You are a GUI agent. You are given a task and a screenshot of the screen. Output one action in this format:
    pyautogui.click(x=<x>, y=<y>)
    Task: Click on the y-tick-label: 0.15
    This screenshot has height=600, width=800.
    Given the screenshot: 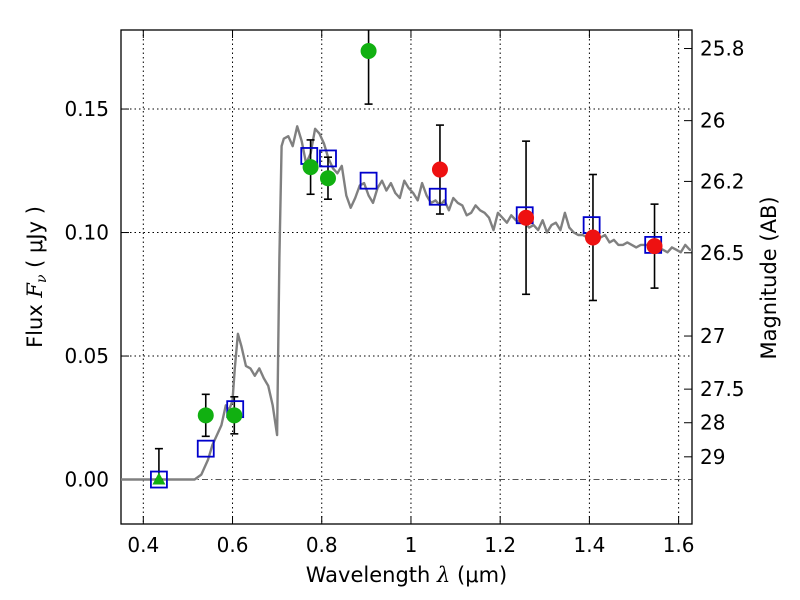 What is the action you would take?
    pyautogui.click(x=86, y=109)
    